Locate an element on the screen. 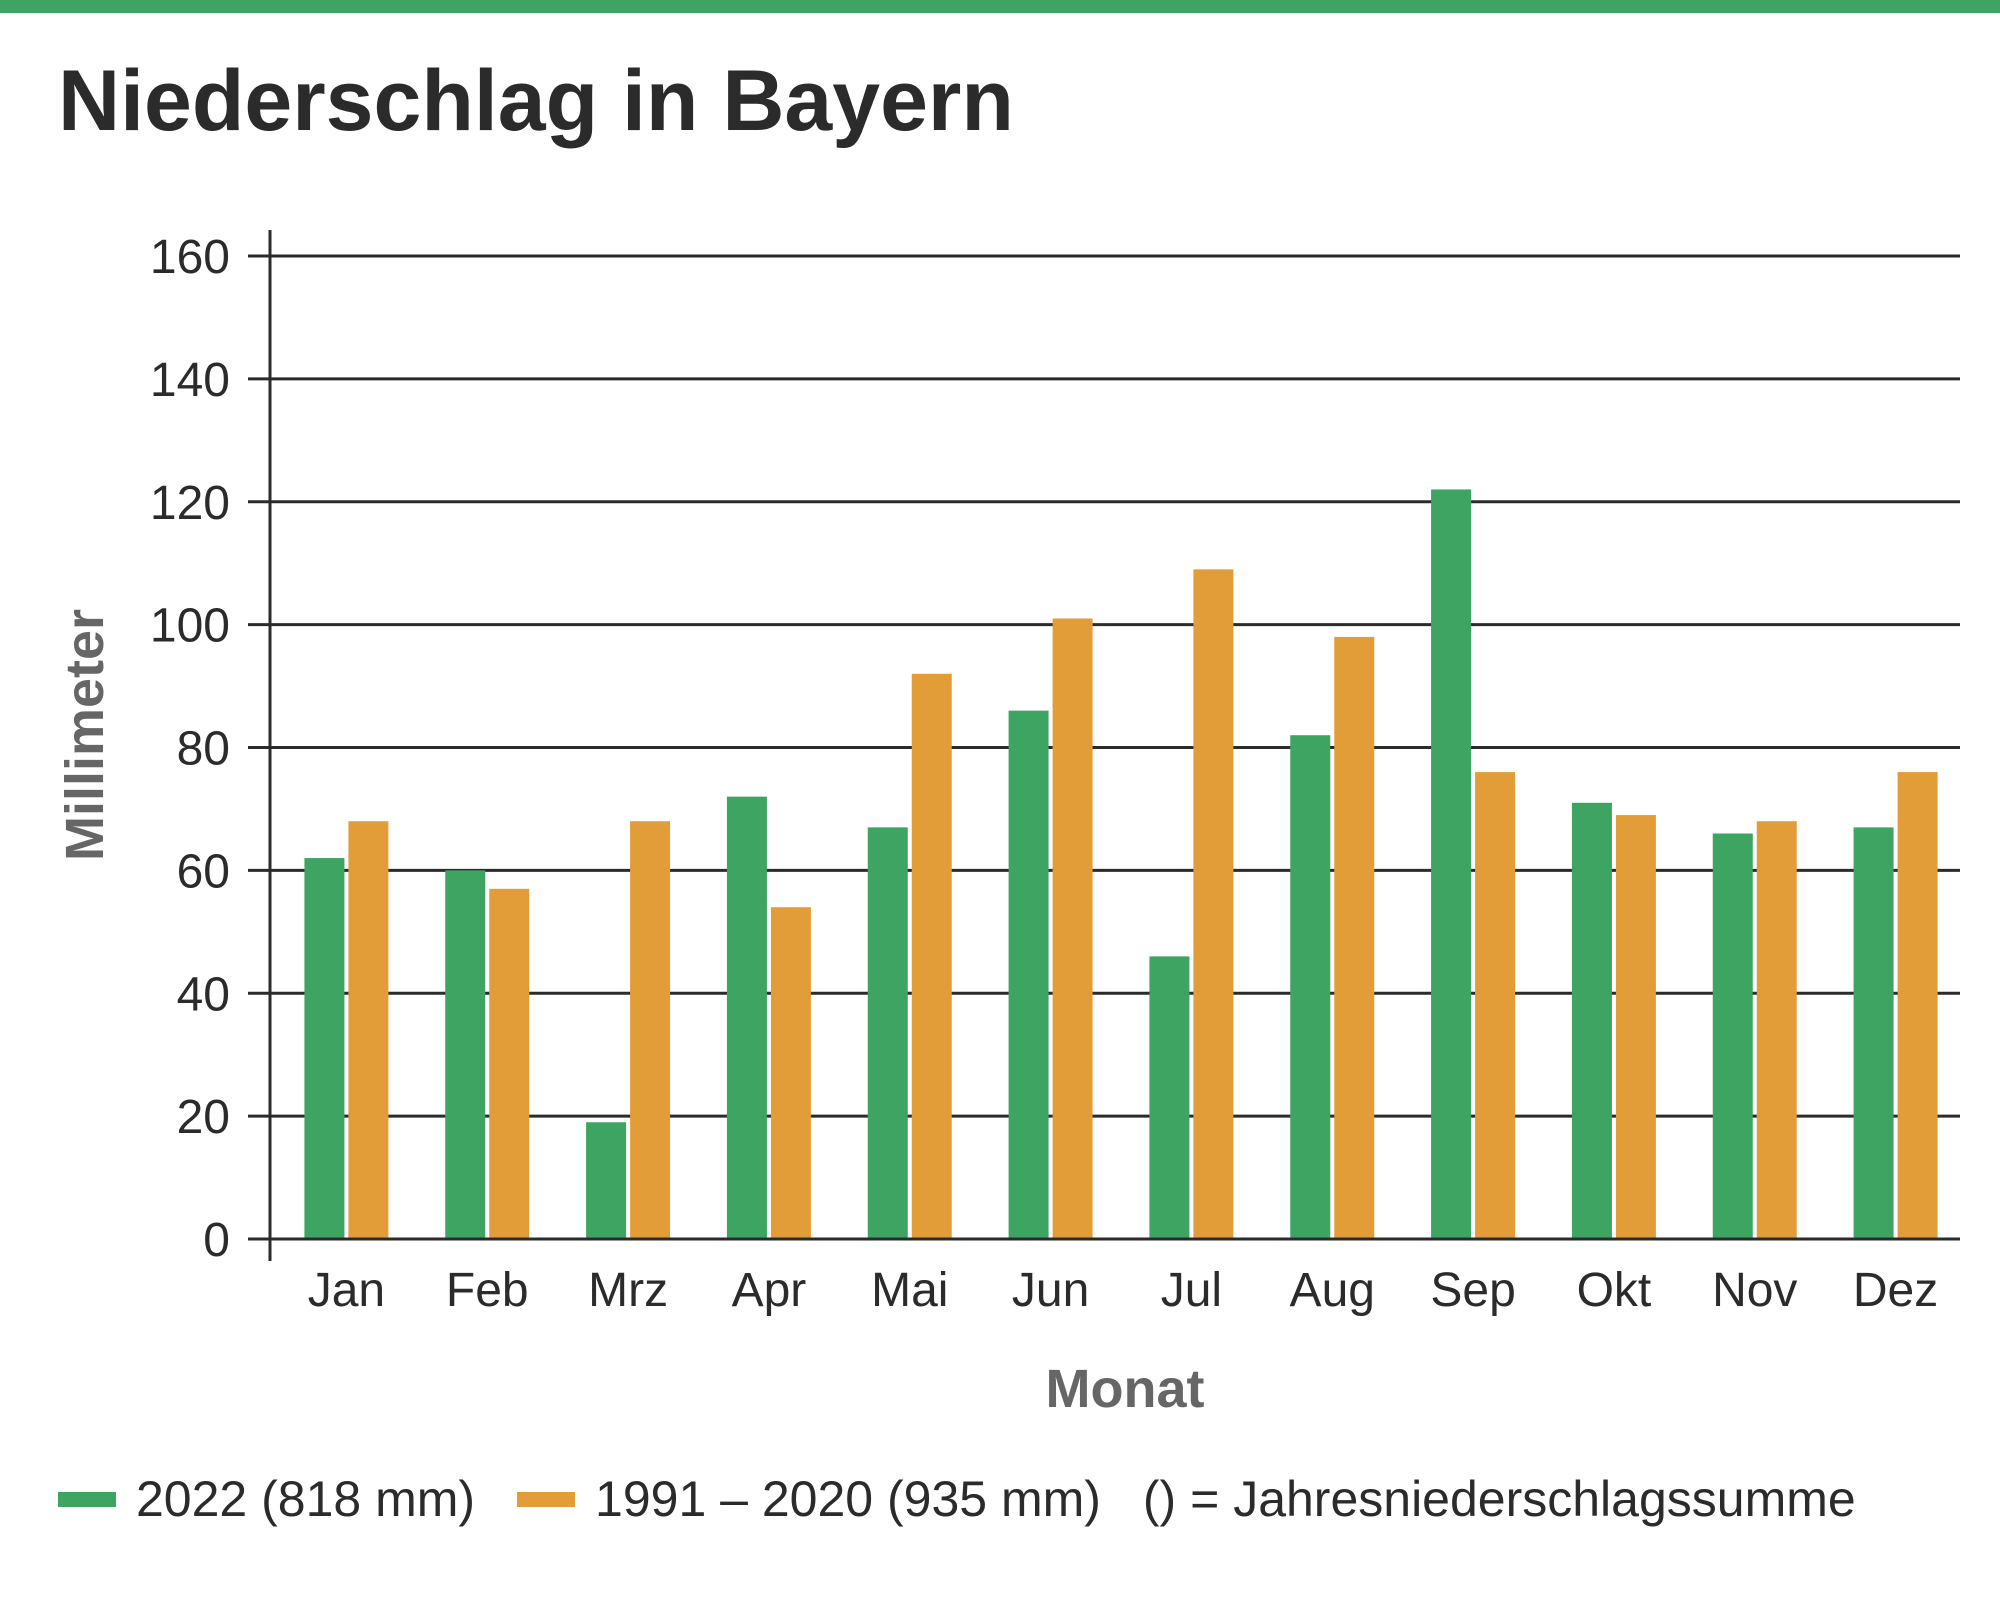  bar-reference-aug is located at coordinates (1354, 937).